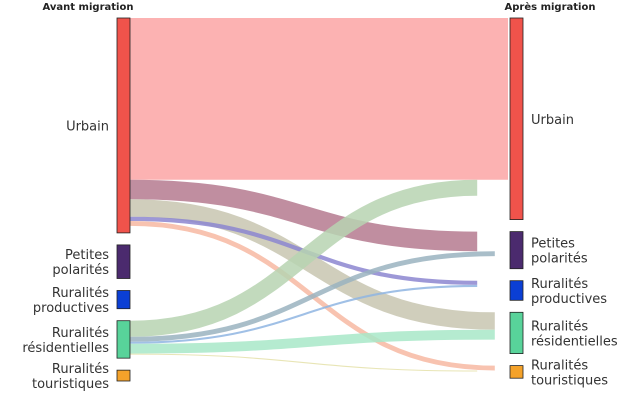 Image resolution: width=640 pixels, height=400 pixels. I want to click on left-column-header: Avant migration, so click(88, 7).